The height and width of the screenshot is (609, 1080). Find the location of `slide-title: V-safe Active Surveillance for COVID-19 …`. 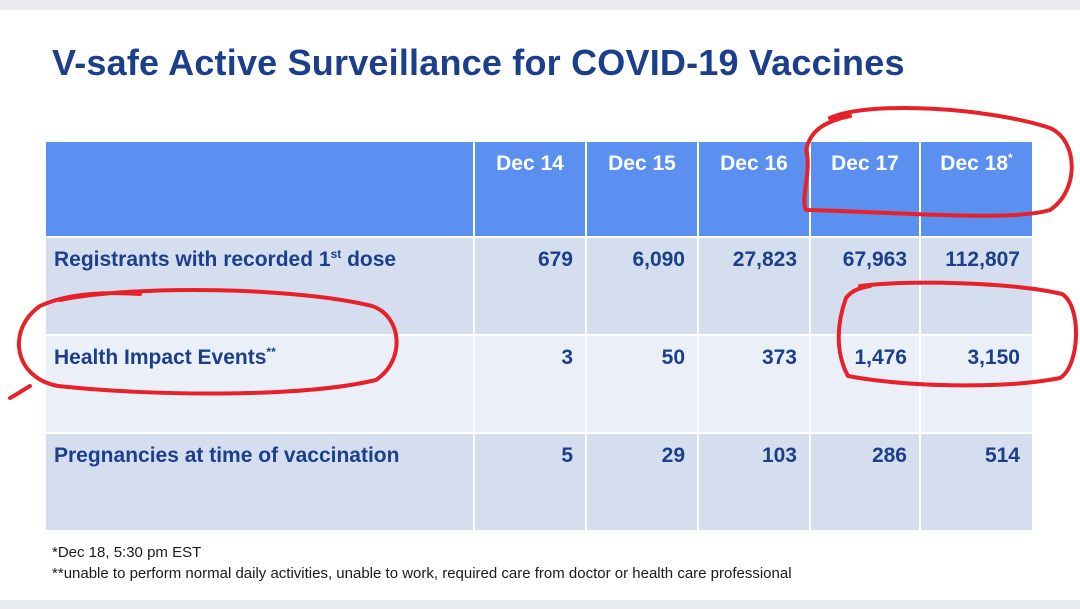

slide-title: V-safe Active Surveillance for COVID-19 … is located at coordinates (478, 62).